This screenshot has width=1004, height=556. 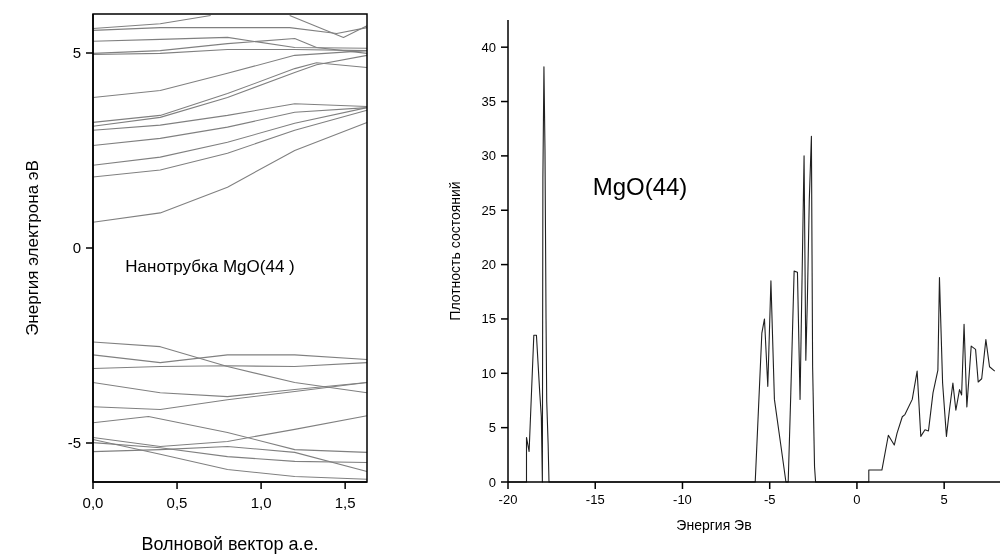 What do you see at coordinates (769, 499) in the screenshot?
I see `x-tick-label: -5` at bounding box center [769, 499].